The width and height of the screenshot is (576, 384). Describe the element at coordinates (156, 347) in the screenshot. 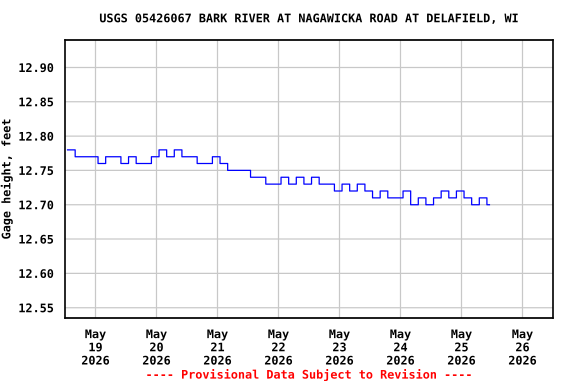

I see `x-tick-label: May 20 2026` at that location.